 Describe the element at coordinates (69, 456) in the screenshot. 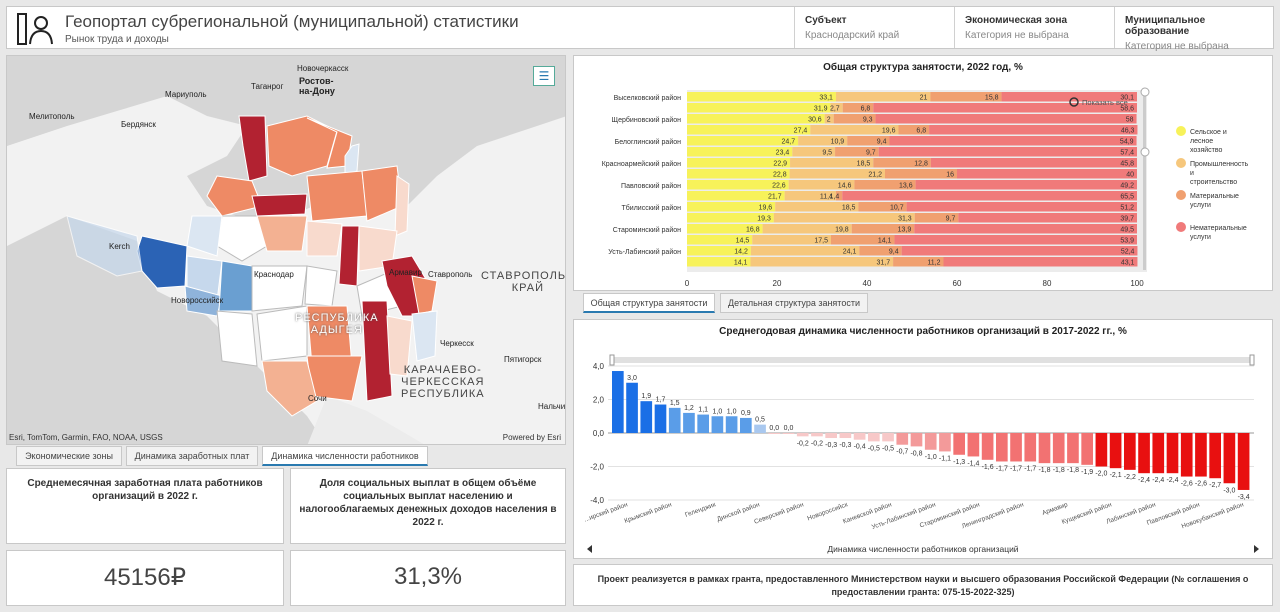

I see `tab-economic-zones: Экономические зоны` at that location.